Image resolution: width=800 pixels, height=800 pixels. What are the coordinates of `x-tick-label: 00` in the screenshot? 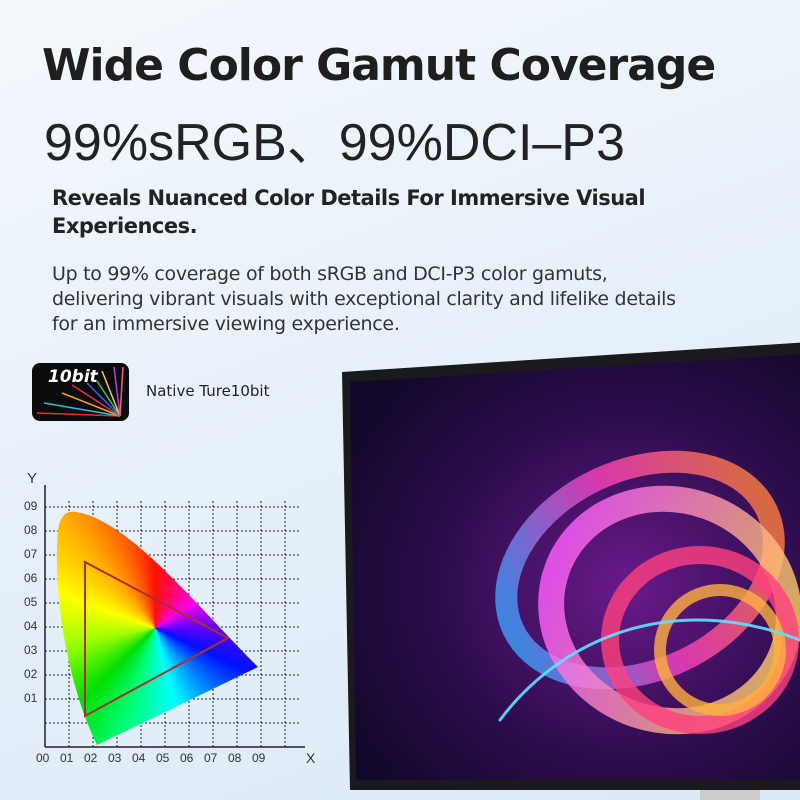 It's located at (43, 758).